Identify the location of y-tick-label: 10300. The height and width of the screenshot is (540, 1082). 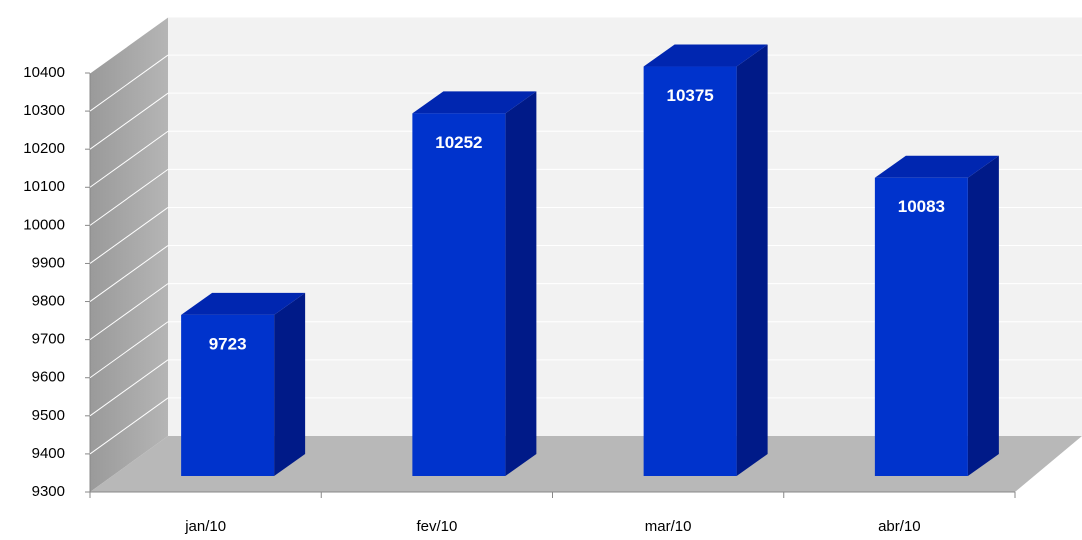
(44, 110).